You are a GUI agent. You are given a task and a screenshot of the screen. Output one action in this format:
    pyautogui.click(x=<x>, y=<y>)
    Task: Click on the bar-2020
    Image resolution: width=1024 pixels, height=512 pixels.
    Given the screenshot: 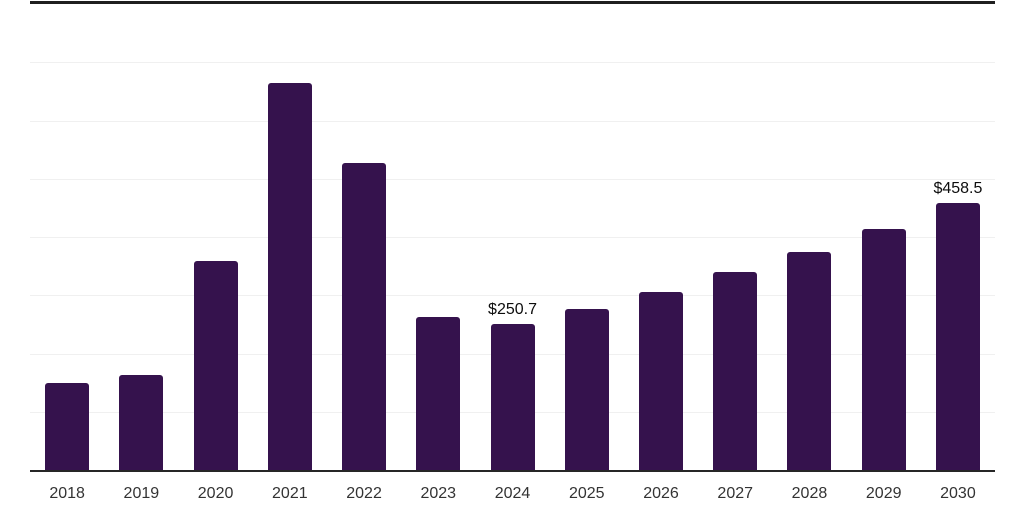 What is the action you would take?
    pyautogui.click(x=215, y=365)
    